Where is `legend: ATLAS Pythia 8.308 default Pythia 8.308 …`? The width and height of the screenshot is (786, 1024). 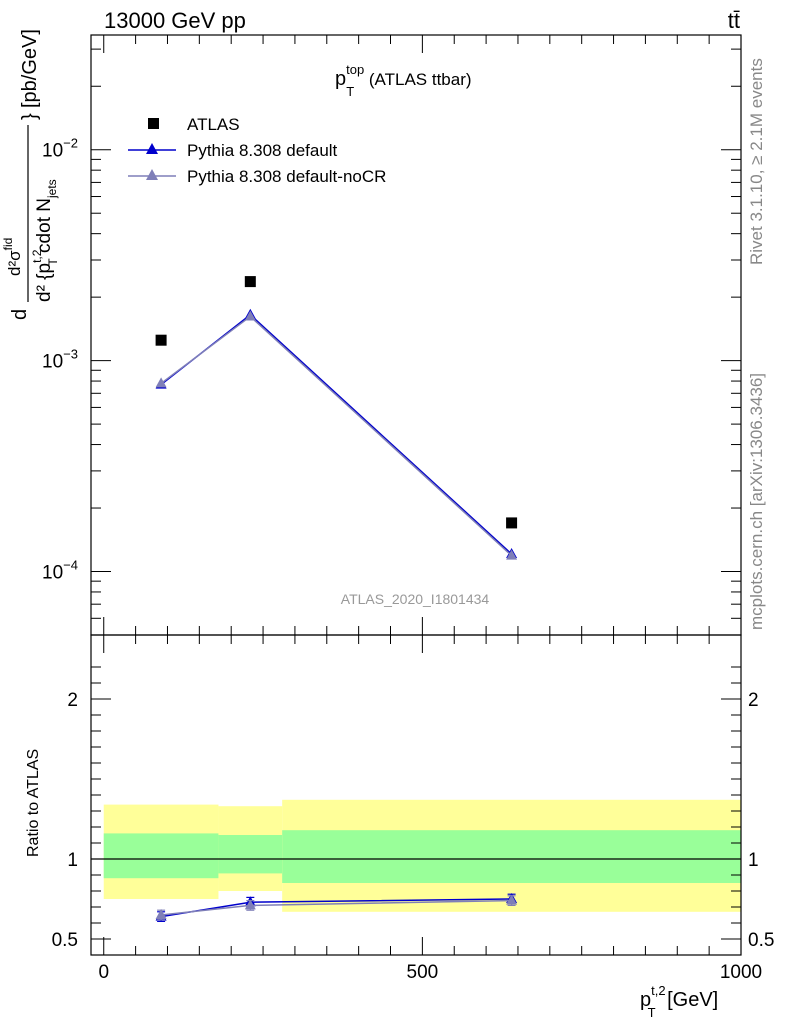 legend: ATLAS Pythia 8.308 default Pythia 8.308 … is located at coordinates (257, 150).